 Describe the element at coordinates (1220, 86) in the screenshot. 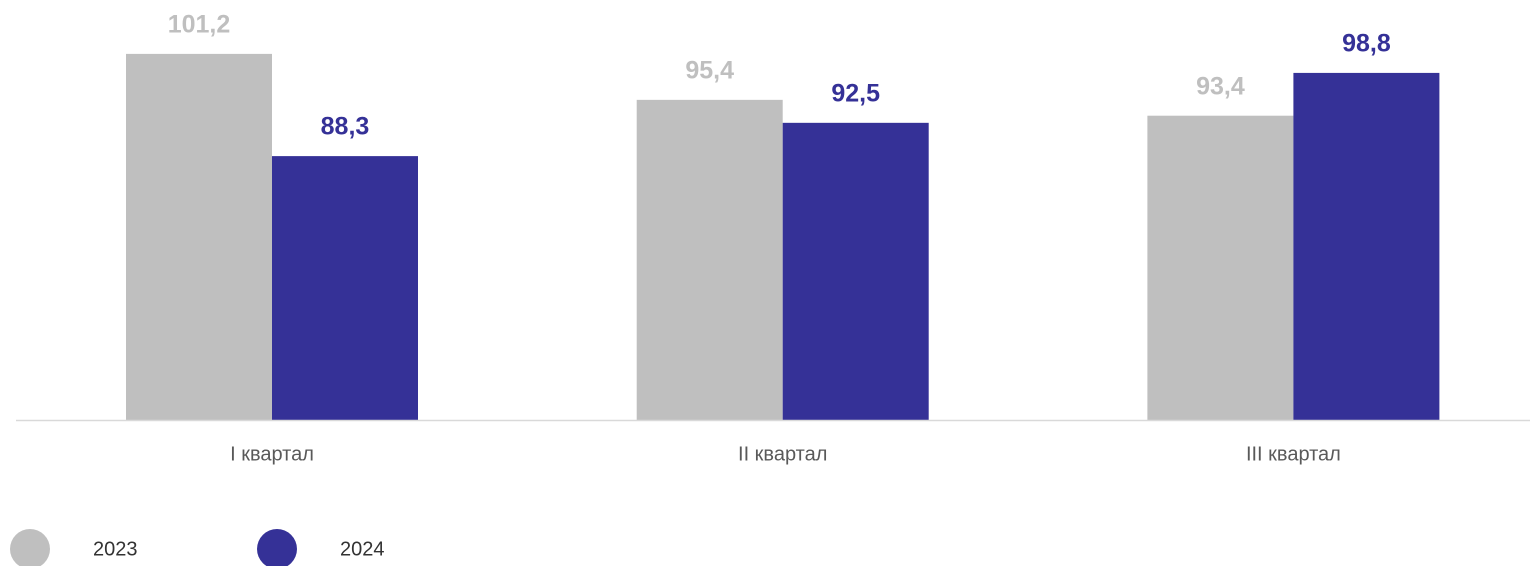

I see `value-label: 93,4` at that location.